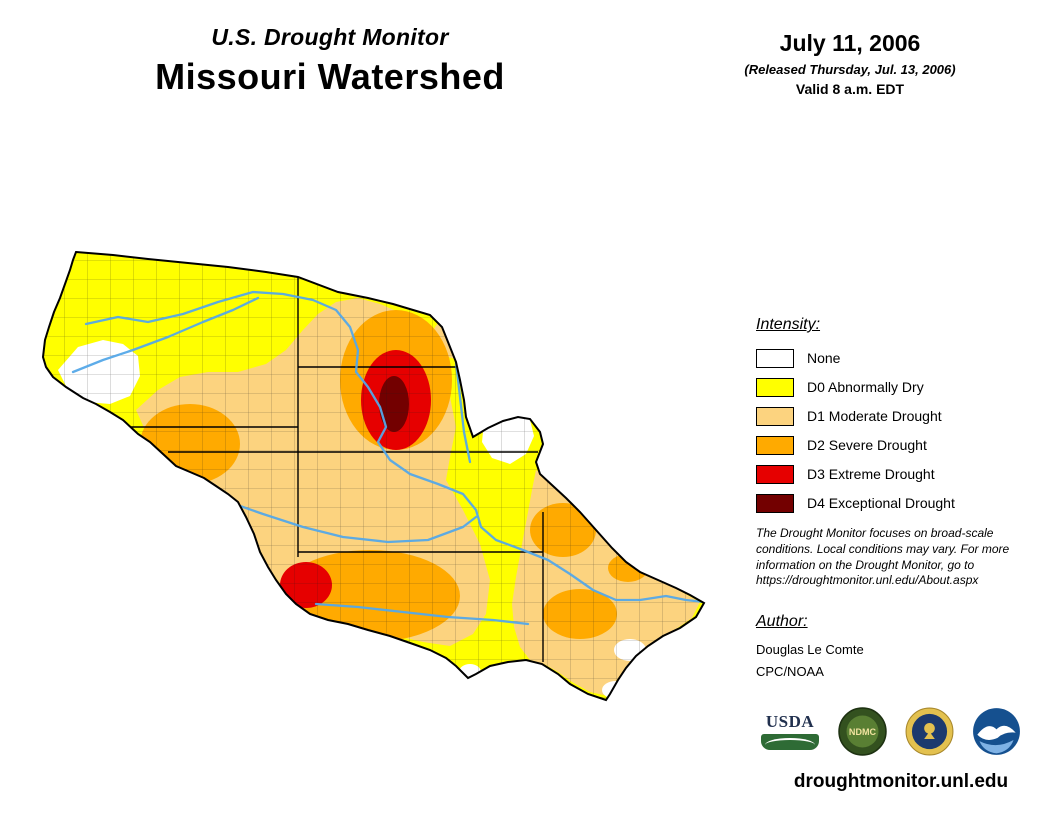 This screenshot has height=816, width=1056. I want to click on legend-item-d1: D1 Moderate Drought, so click(901, 416).